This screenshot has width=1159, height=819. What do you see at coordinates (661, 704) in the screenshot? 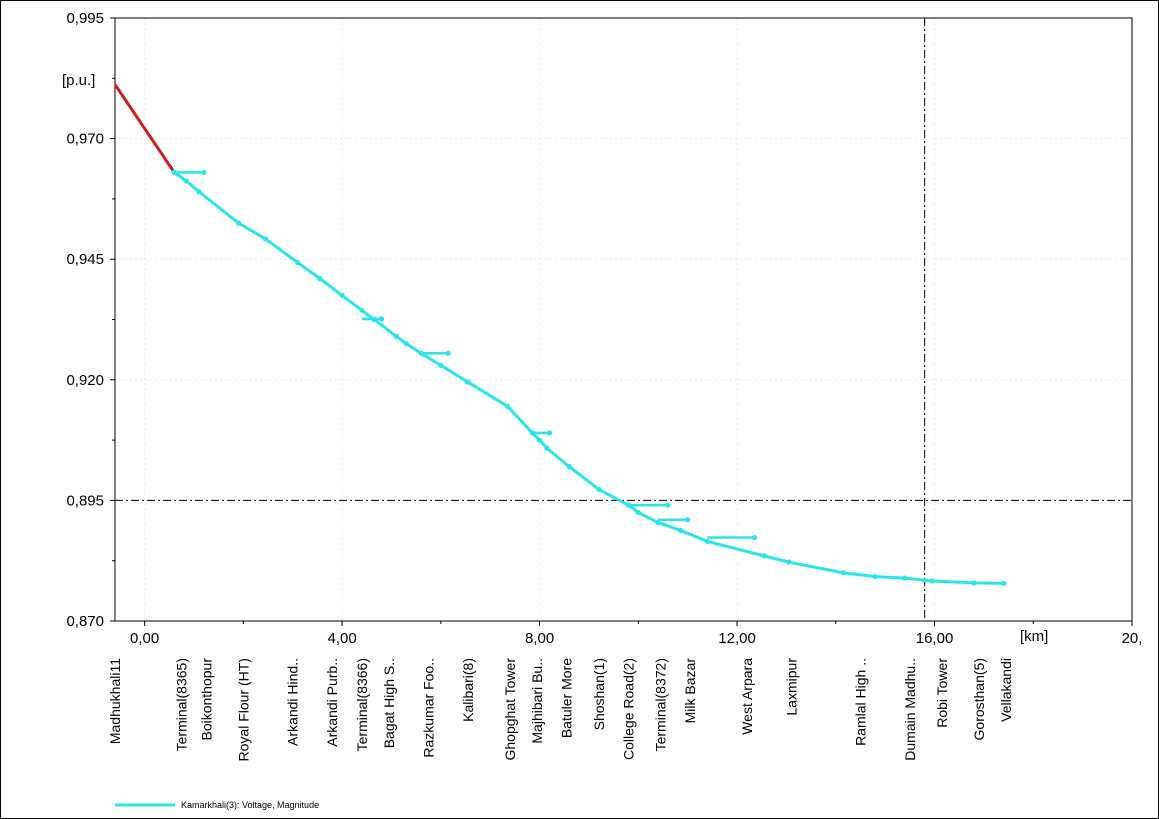
I see `category-label: Terminal(8372)` at bounding box center [661, 704].